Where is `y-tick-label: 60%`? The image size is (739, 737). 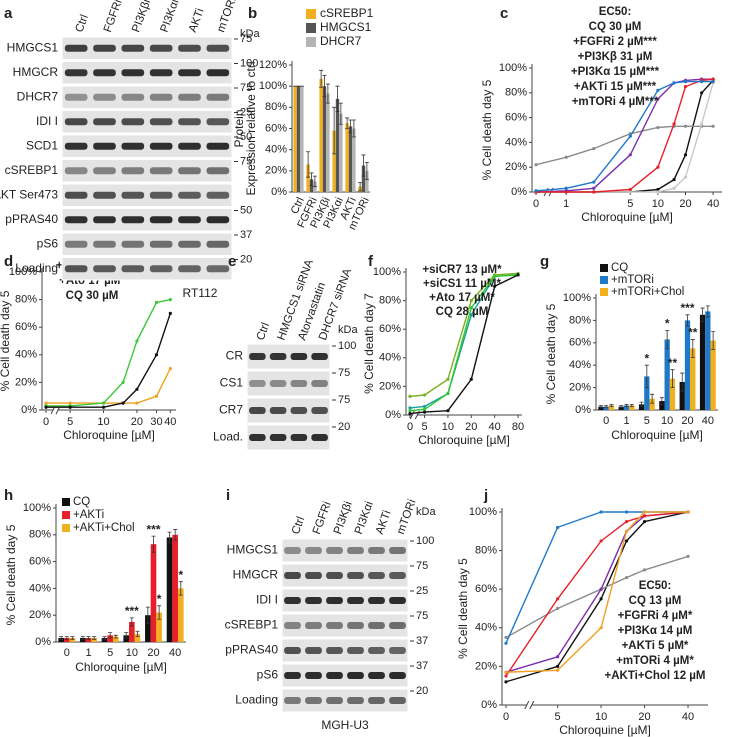 y-tick-label: 60% is located at coordinates (516, 118).